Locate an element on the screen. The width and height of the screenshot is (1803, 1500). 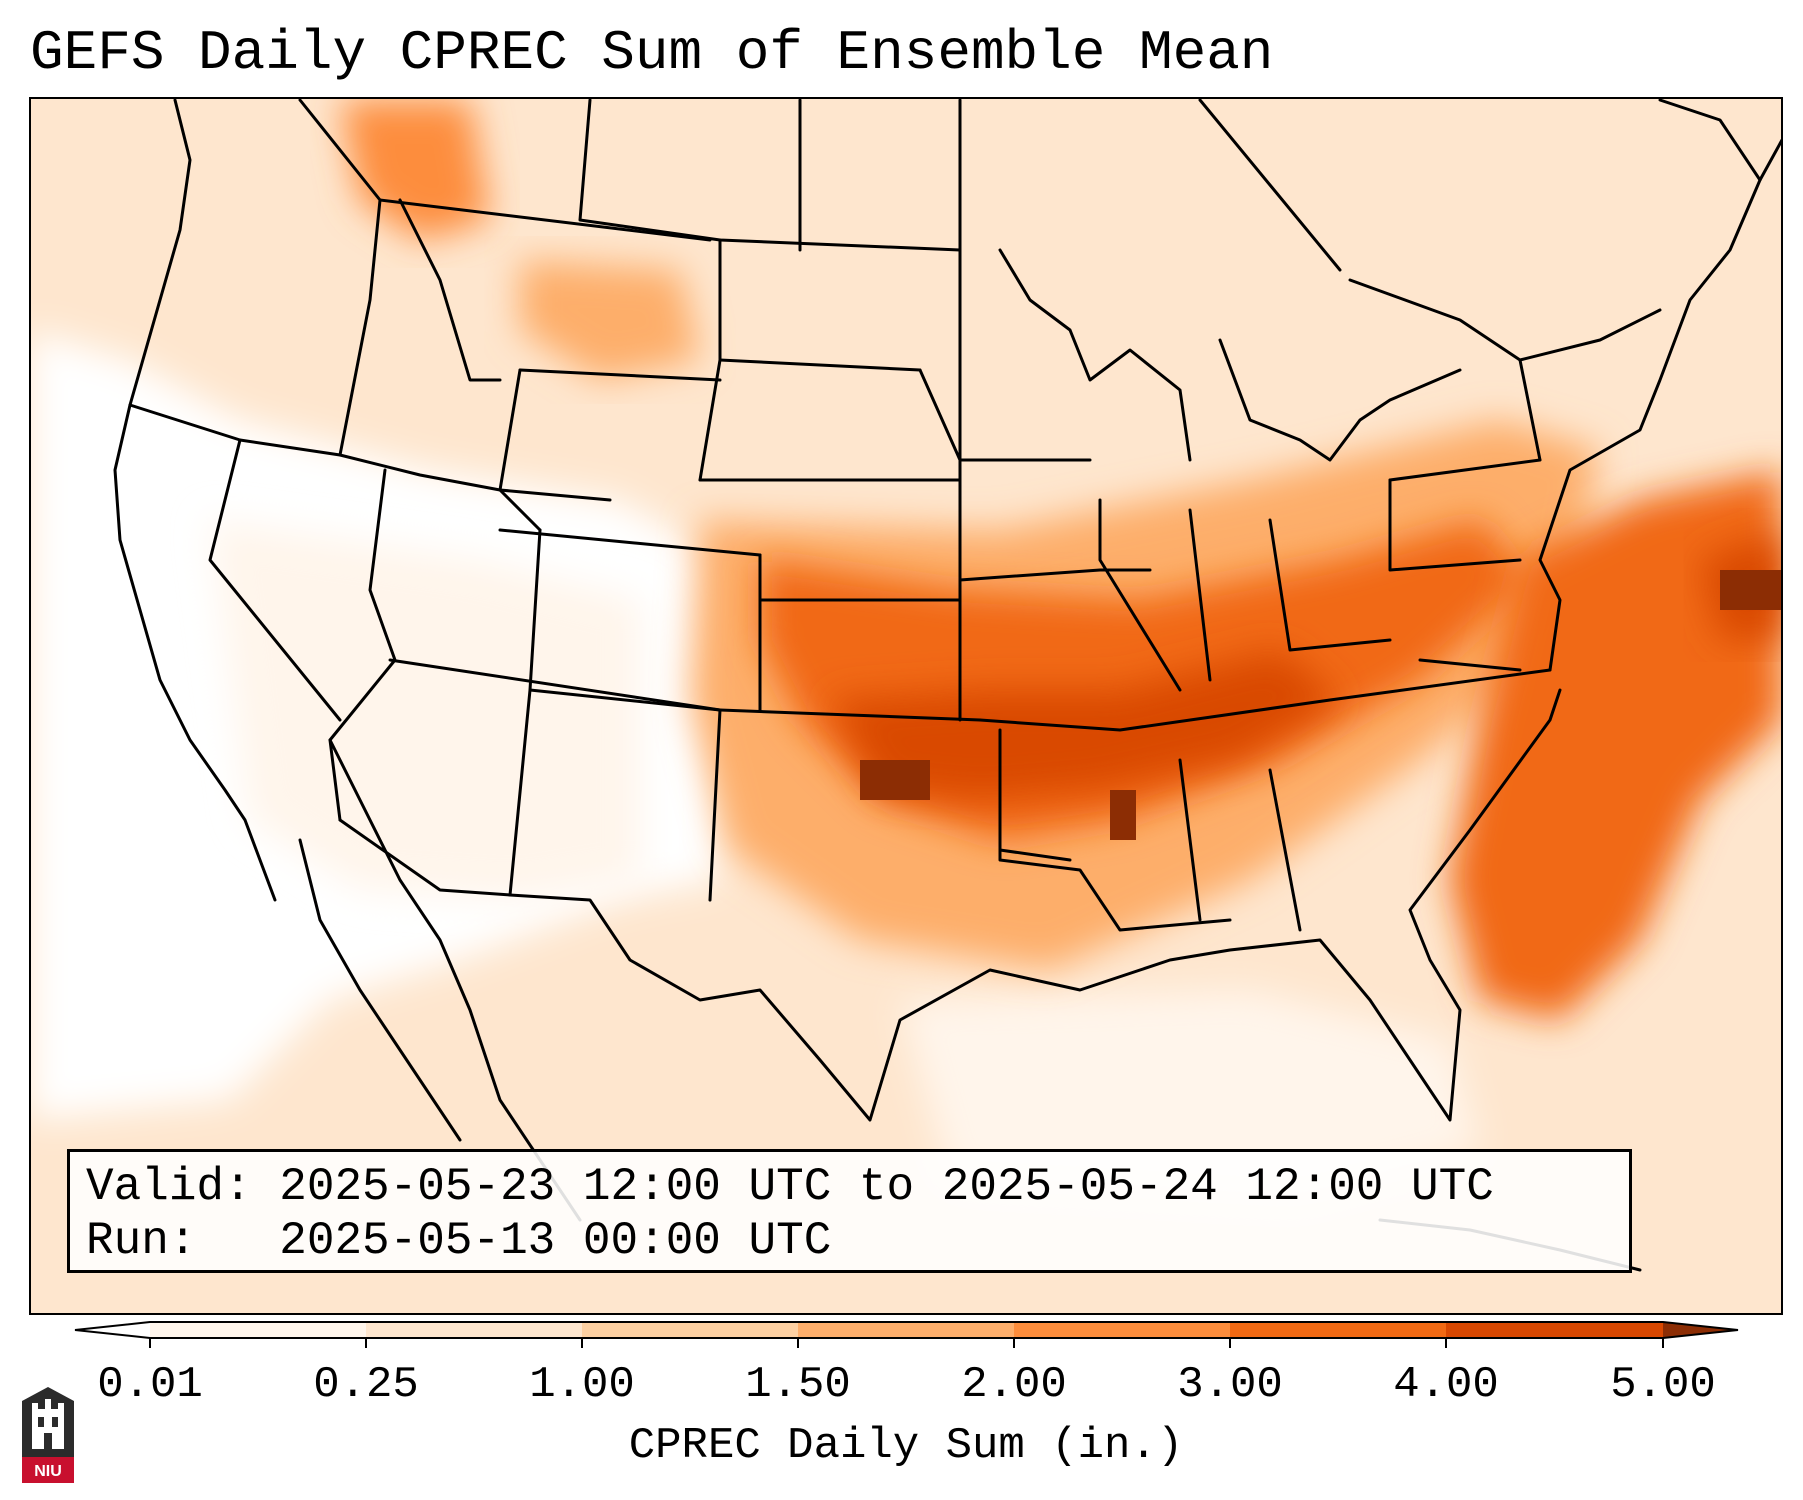
colorbar-over-triangle is located at coordinates (1700, 1330).